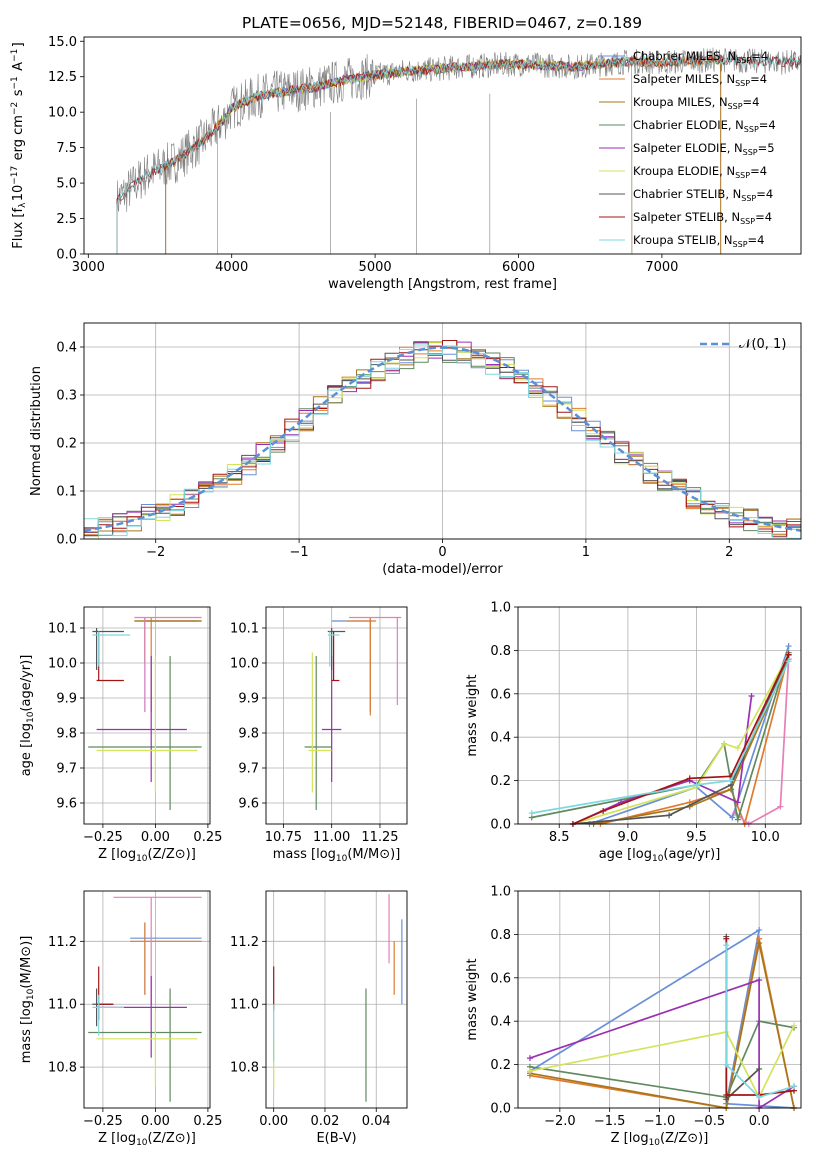  What do you see at coordinates (88, 267) in the screenshot?
I see `spectrum-xtick-label: 3000` at bounding box center [88, 267].